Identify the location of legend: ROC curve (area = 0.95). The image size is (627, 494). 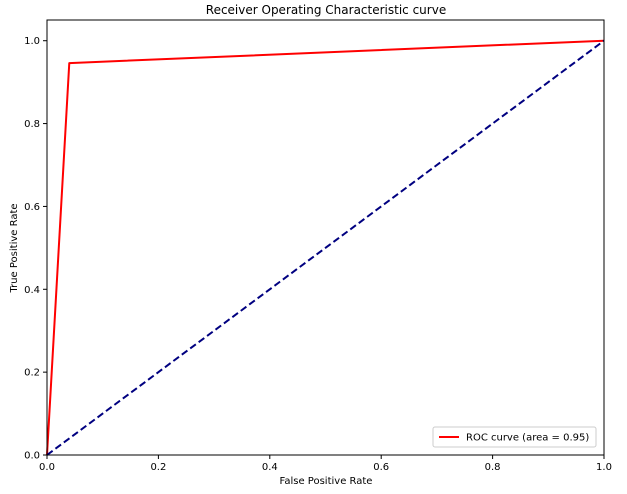
(514, 437).